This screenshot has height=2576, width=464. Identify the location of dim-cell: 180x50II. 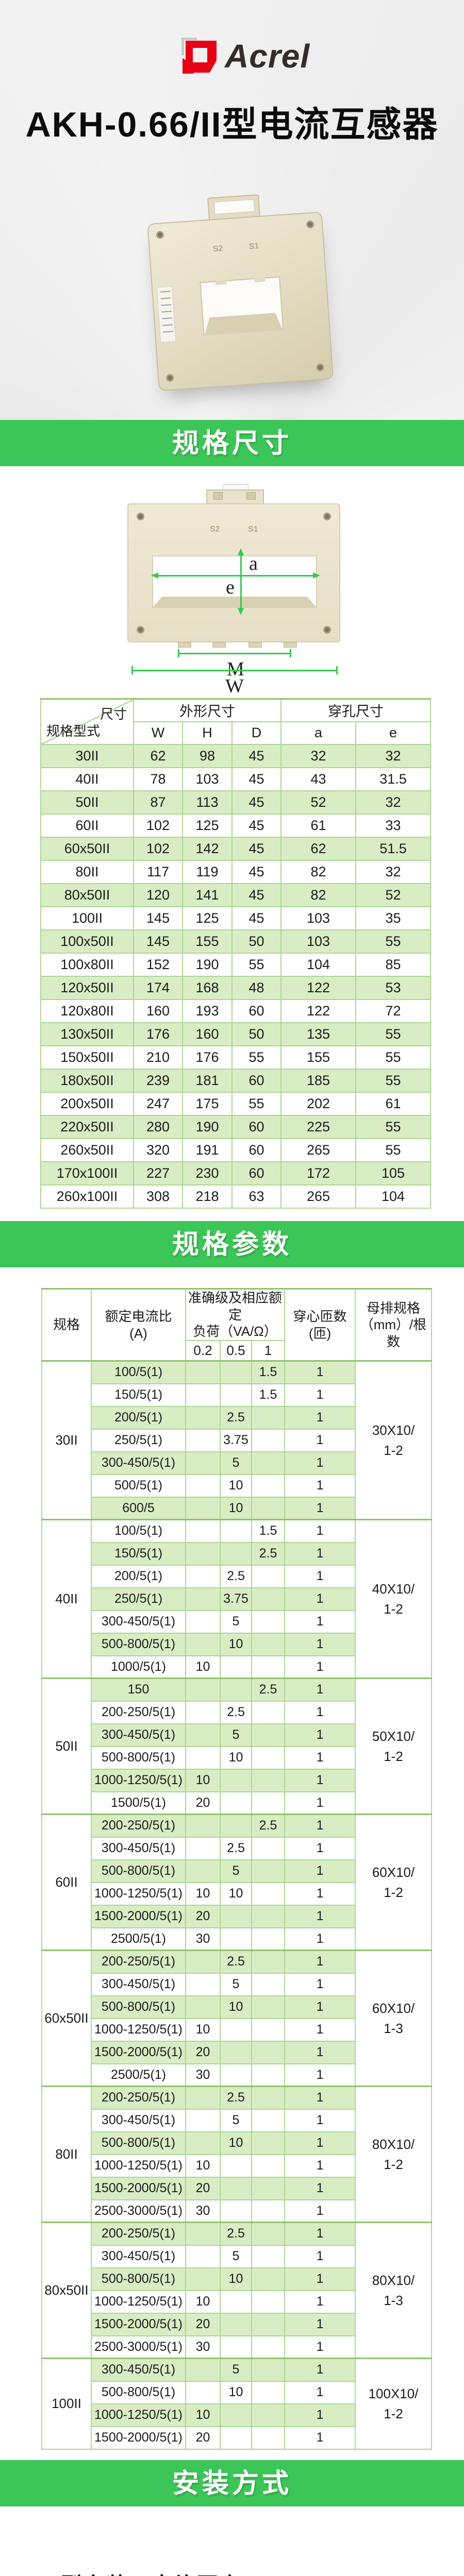
(87, 1081).